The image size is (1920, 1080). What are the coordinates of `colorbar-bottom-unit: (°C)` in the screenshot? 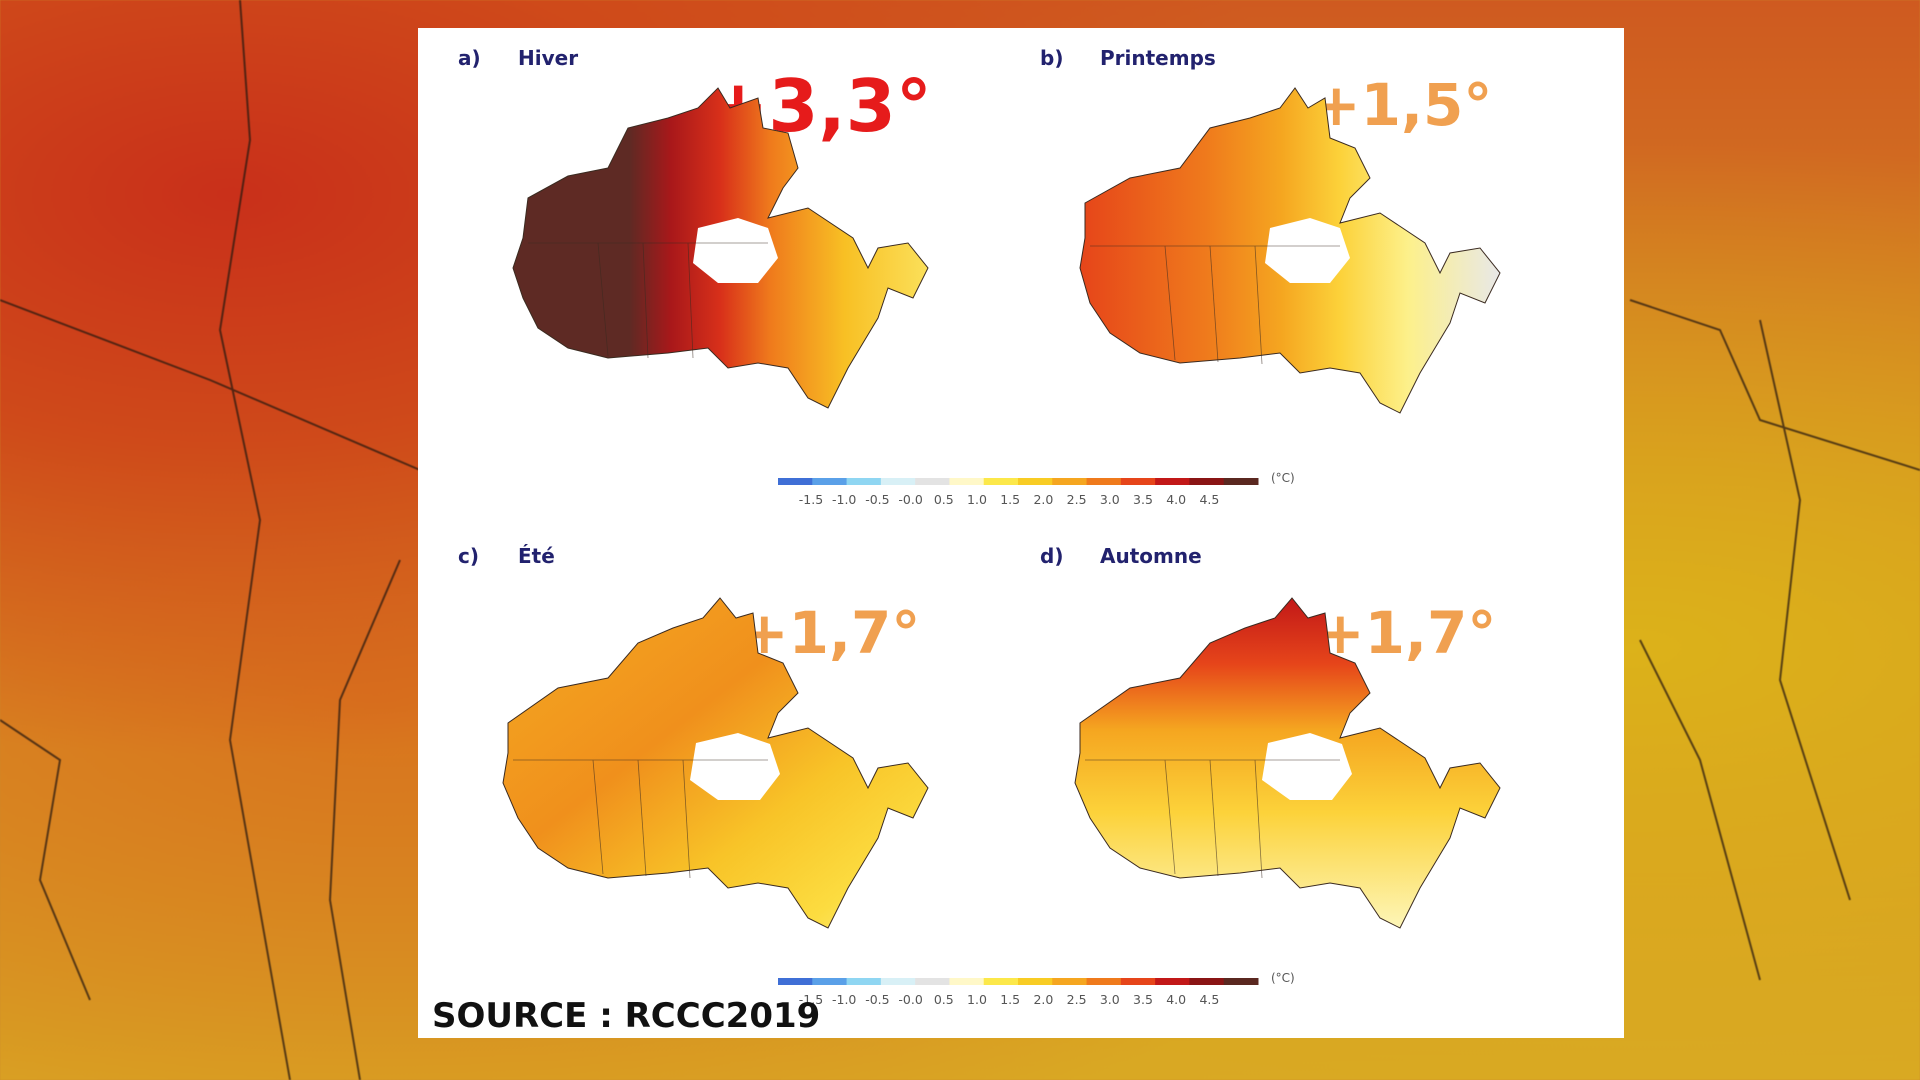 It's located at (1283, 978).